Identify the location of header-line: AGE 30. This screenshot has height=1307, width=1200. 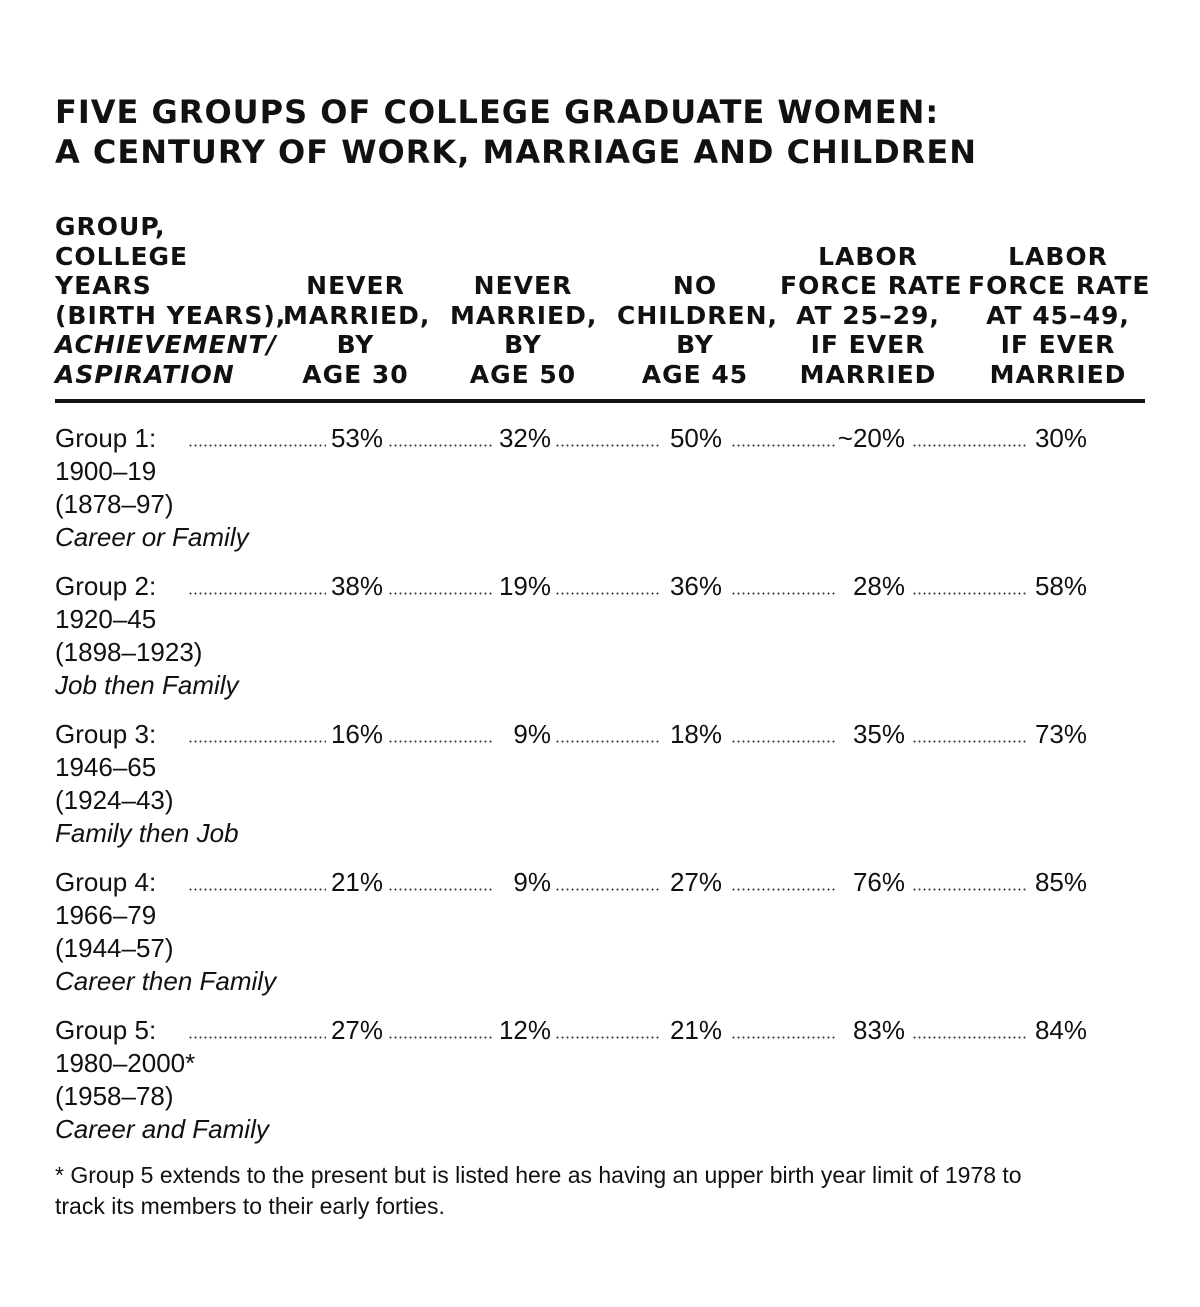
(355, 374).